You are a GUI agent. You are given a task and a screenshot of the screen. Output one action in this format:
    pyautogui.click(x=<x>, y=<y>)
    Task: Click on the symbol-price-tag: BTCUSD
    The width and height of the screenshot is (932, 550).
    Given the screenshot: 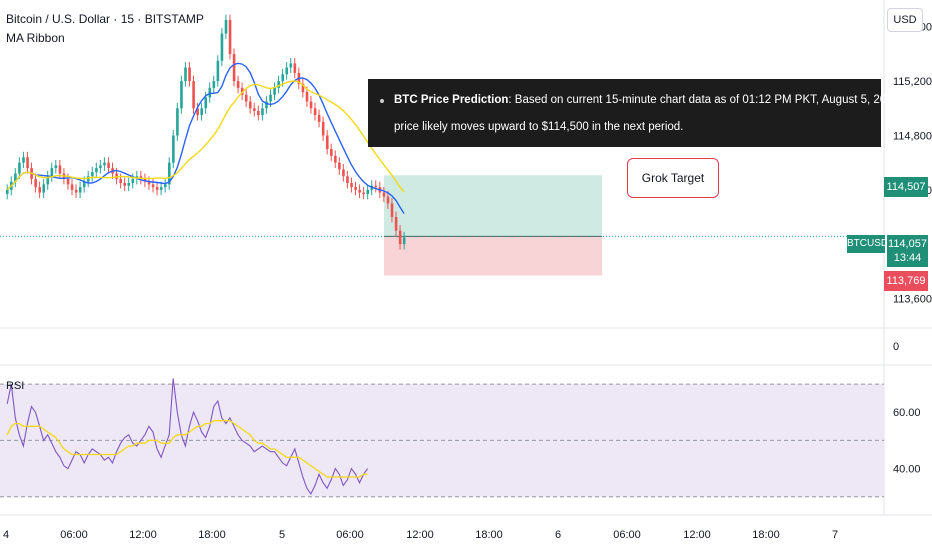 What is the action you would take?
    pyautogui.click(x=867, y=244)
    